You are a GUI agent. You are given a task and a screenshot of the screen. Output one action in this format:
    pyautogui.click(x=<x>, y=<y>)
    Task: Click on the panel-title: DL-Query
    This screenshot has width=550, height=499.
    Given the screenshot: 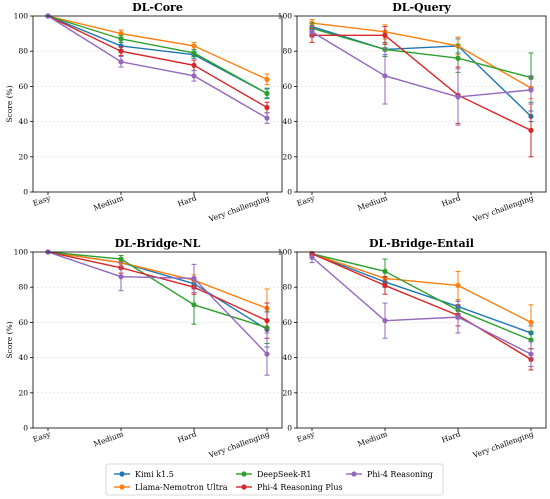 What is the action you would take?
    pyautogui.click(x=421, y=7)
    